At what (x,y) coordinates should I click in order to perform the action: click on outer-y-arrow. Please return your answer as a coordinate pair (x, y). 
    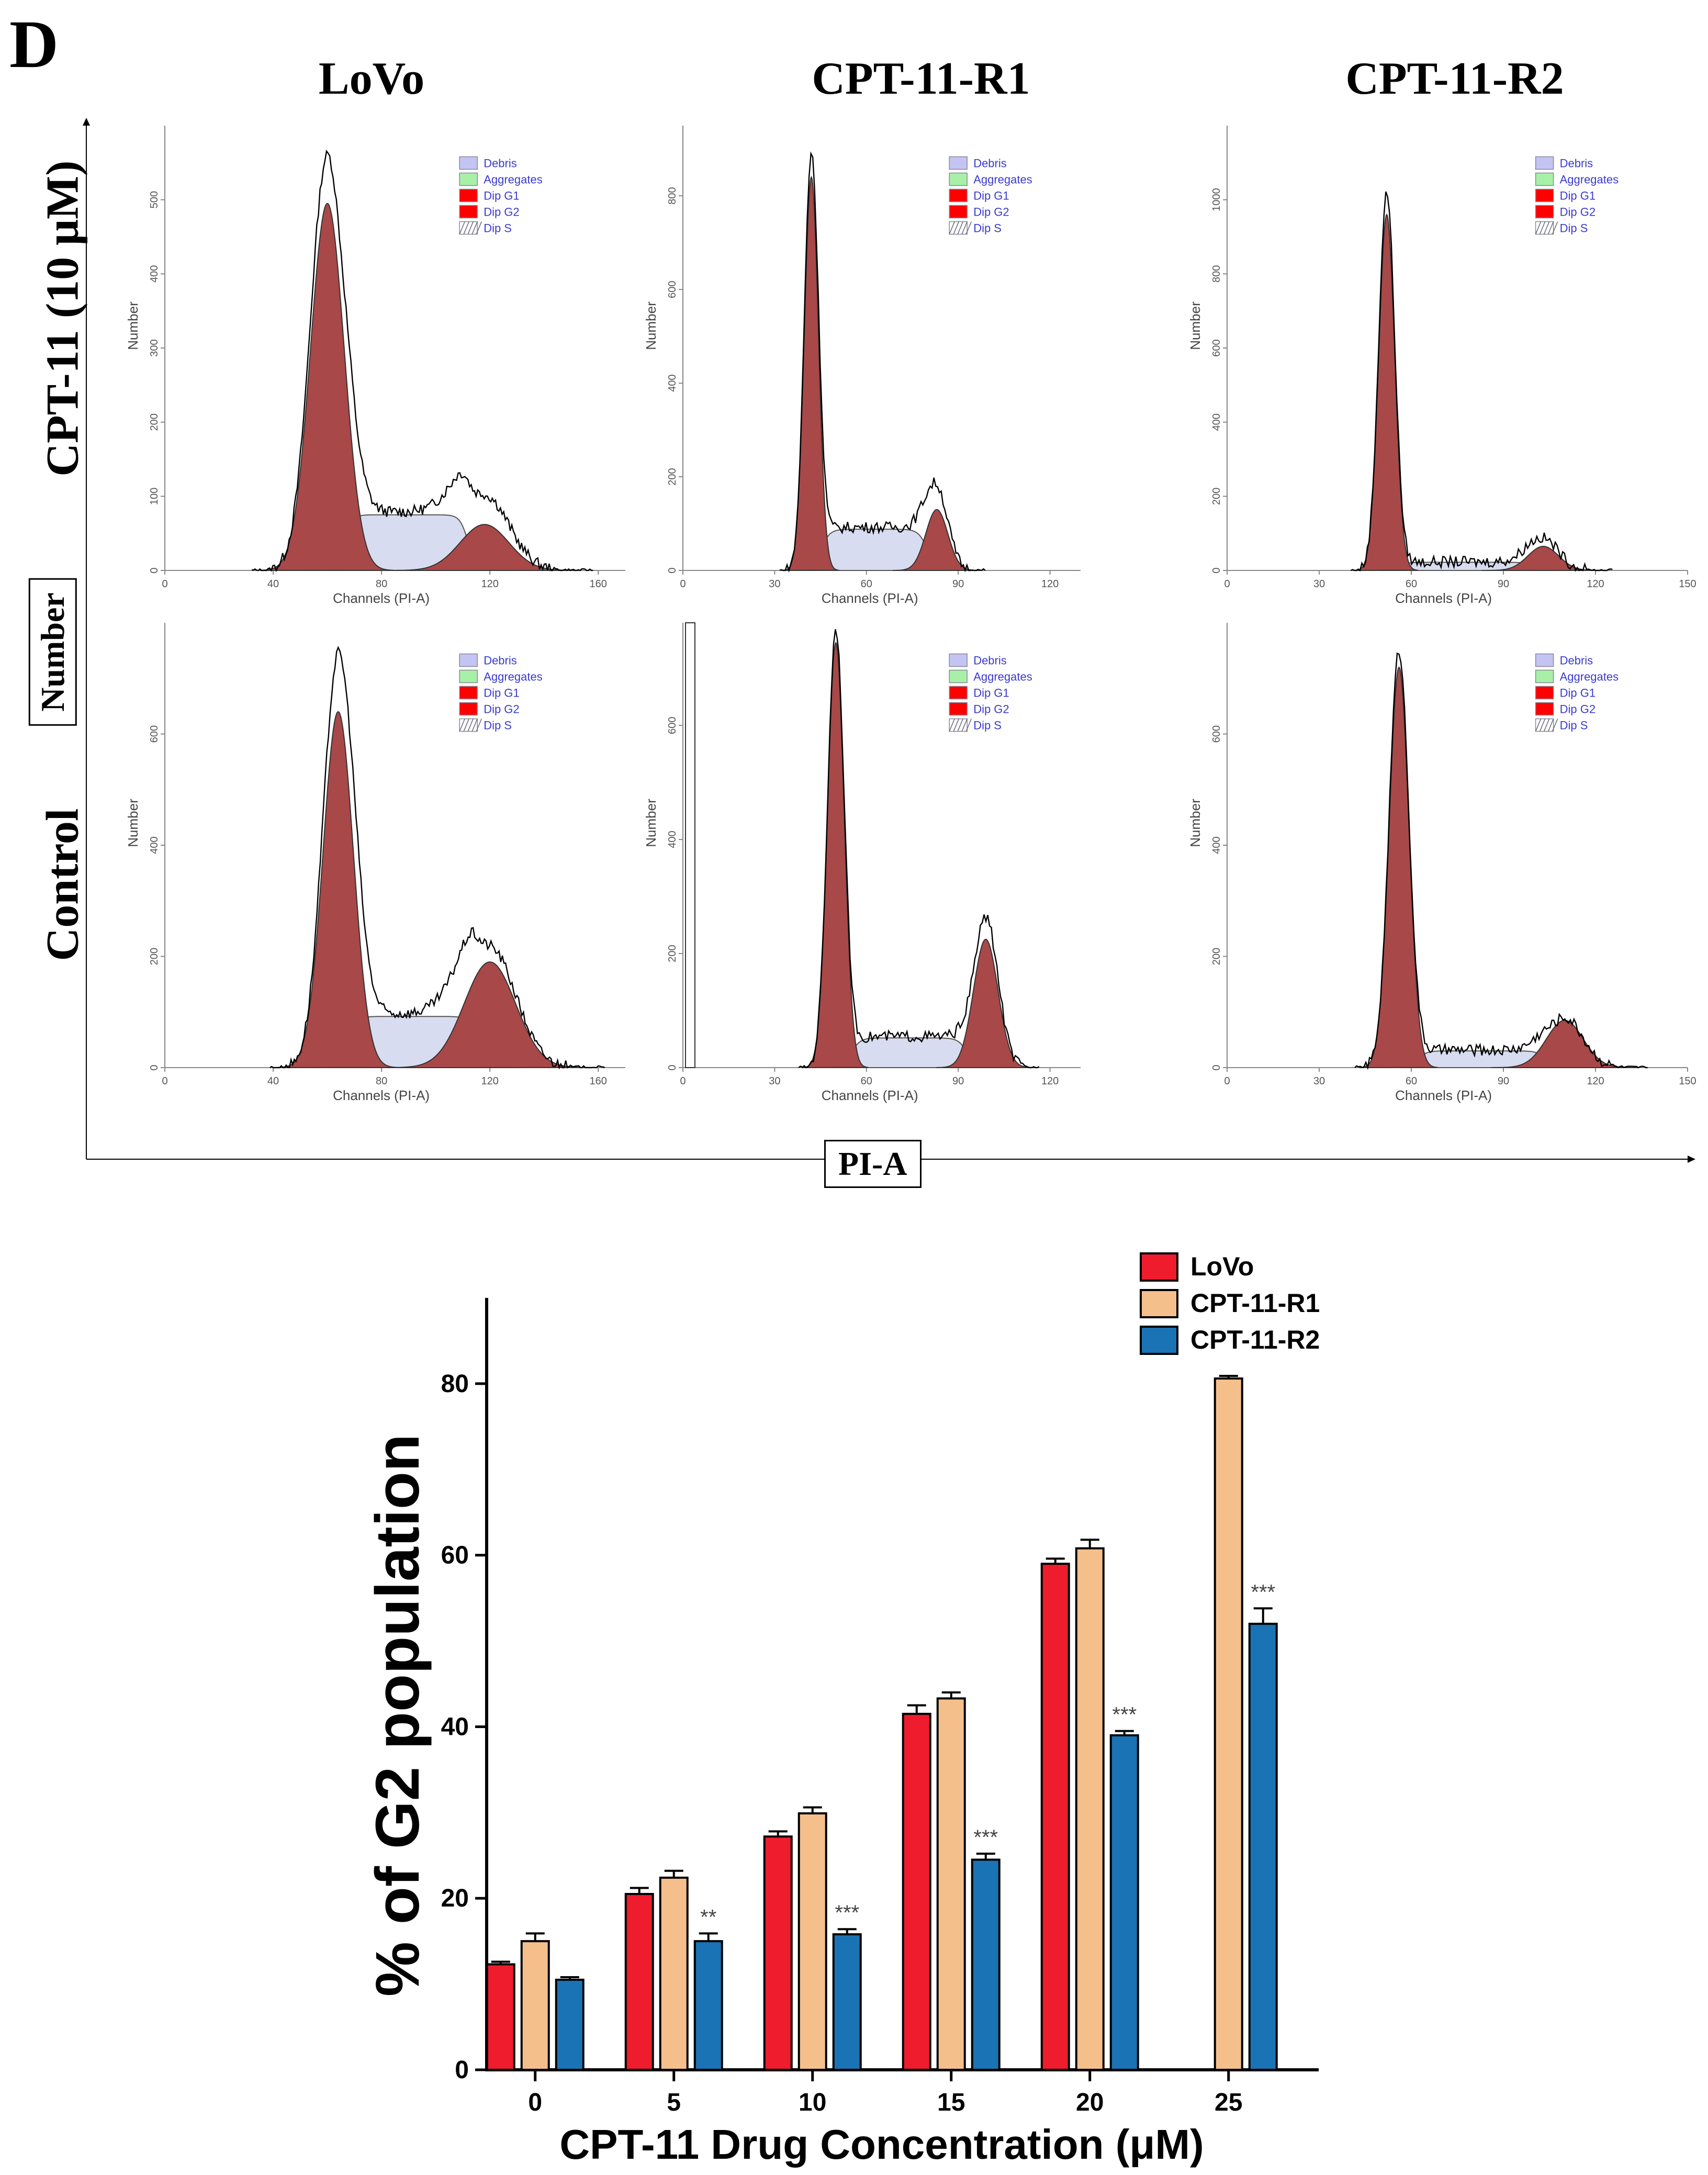
    Looking at the image, I should click on (86, 122).